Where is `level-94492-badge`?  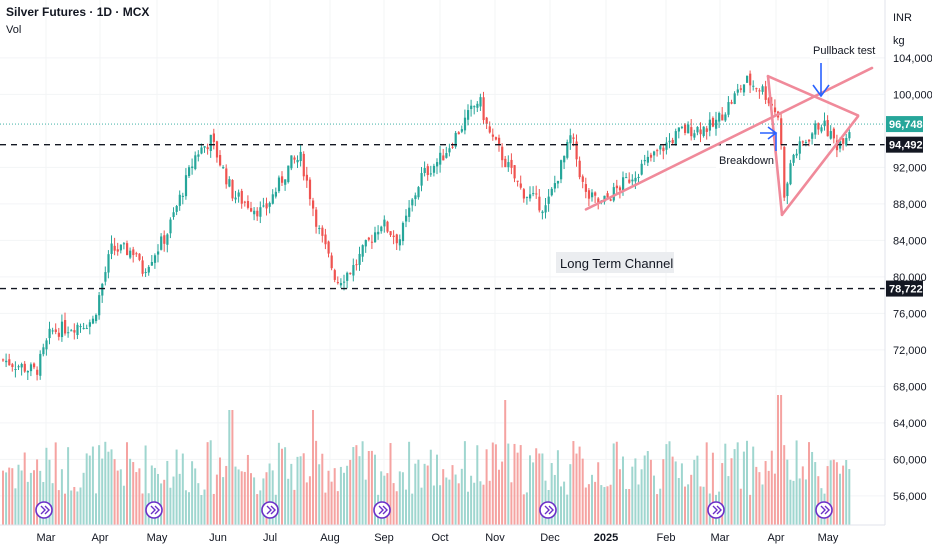 level-94492-badge is located at coordinates (904, 144).